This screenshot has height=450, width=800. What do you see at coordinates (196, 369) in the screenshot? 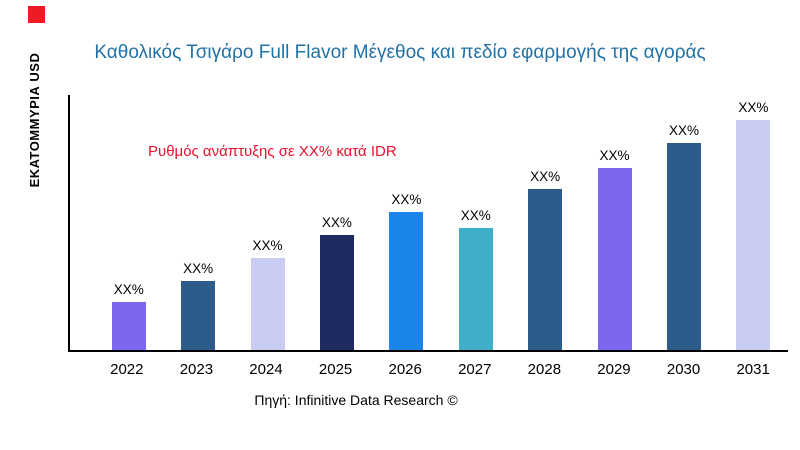
I see `x-axis-label: 2023` at bounding box center [196, 369].